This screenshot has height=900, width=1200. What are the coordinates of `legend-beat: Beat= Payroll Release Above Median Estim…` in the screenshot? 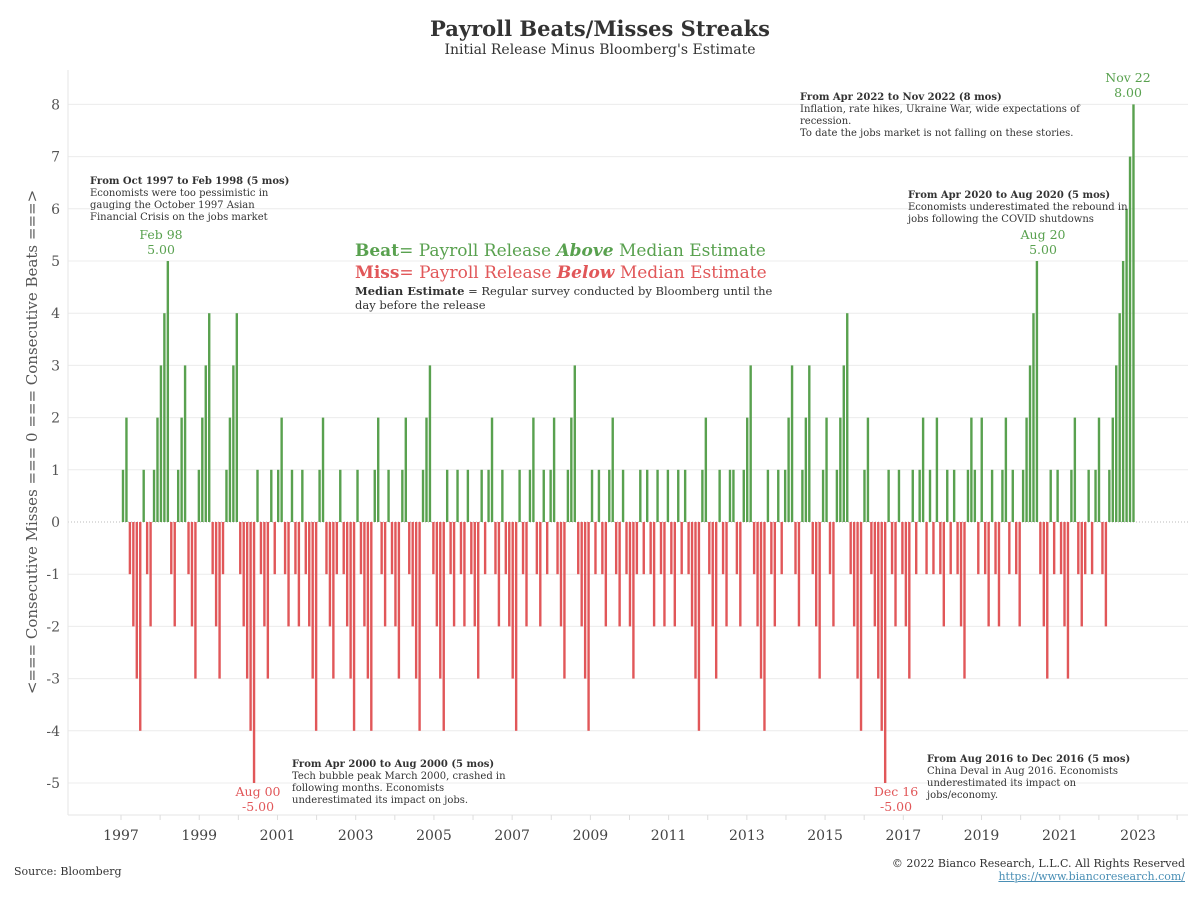 It's located at (560, 251).